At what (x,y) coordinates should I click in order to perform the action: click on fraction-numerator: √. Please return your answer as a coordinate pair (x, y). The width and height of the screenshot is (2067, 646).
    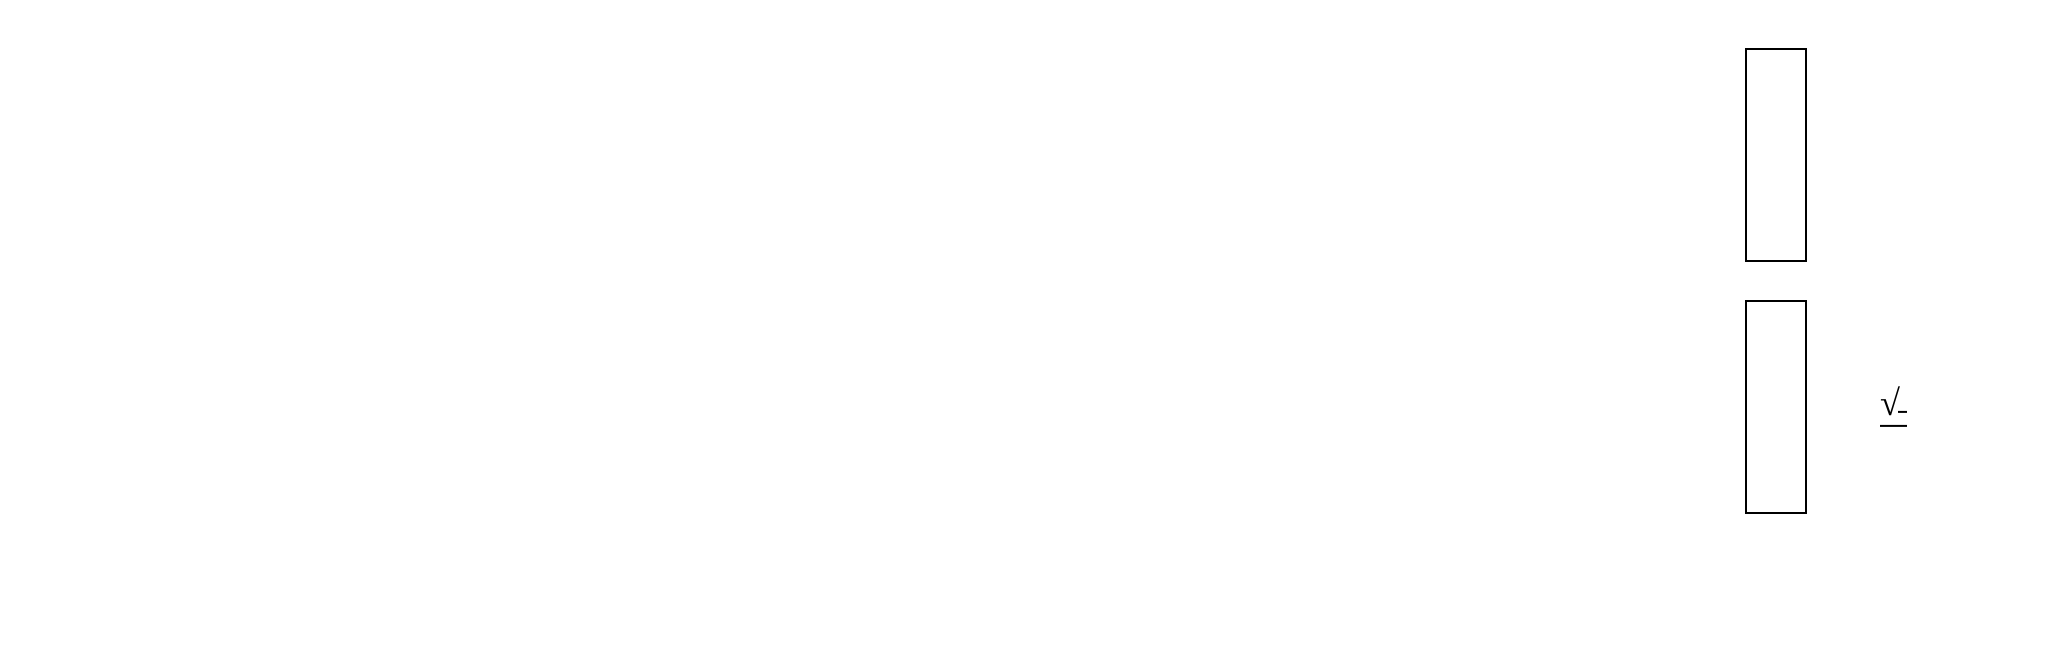
    Looking at the image, I should click on (1893, 404).